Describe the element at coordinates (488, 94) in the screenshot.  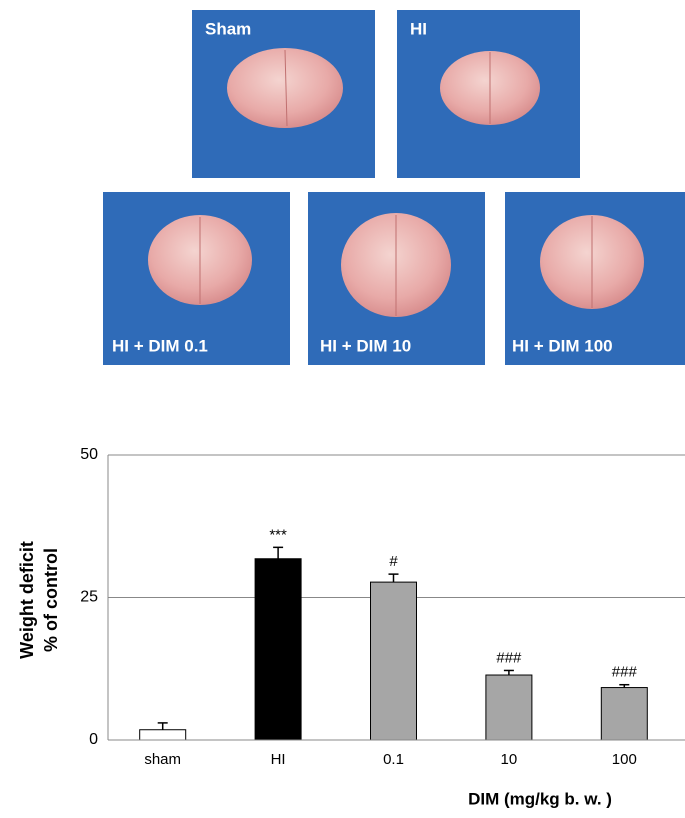
I see `photo: HI` at that location.